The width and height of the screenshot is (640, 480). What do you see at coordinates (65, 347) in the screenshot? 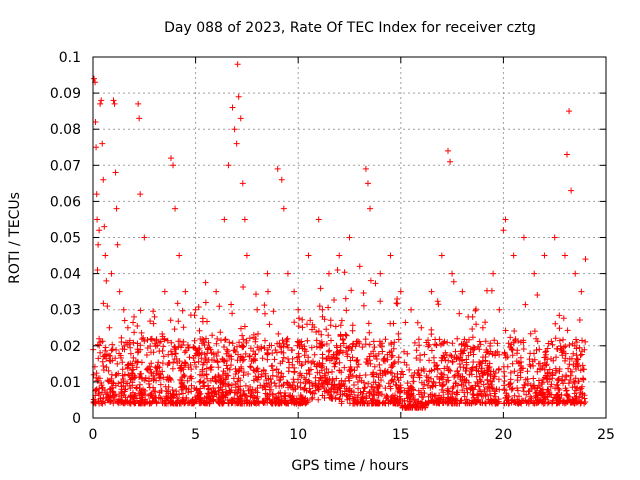
I see `y-tick-label: 0.02` at bounding box center [65, 347].